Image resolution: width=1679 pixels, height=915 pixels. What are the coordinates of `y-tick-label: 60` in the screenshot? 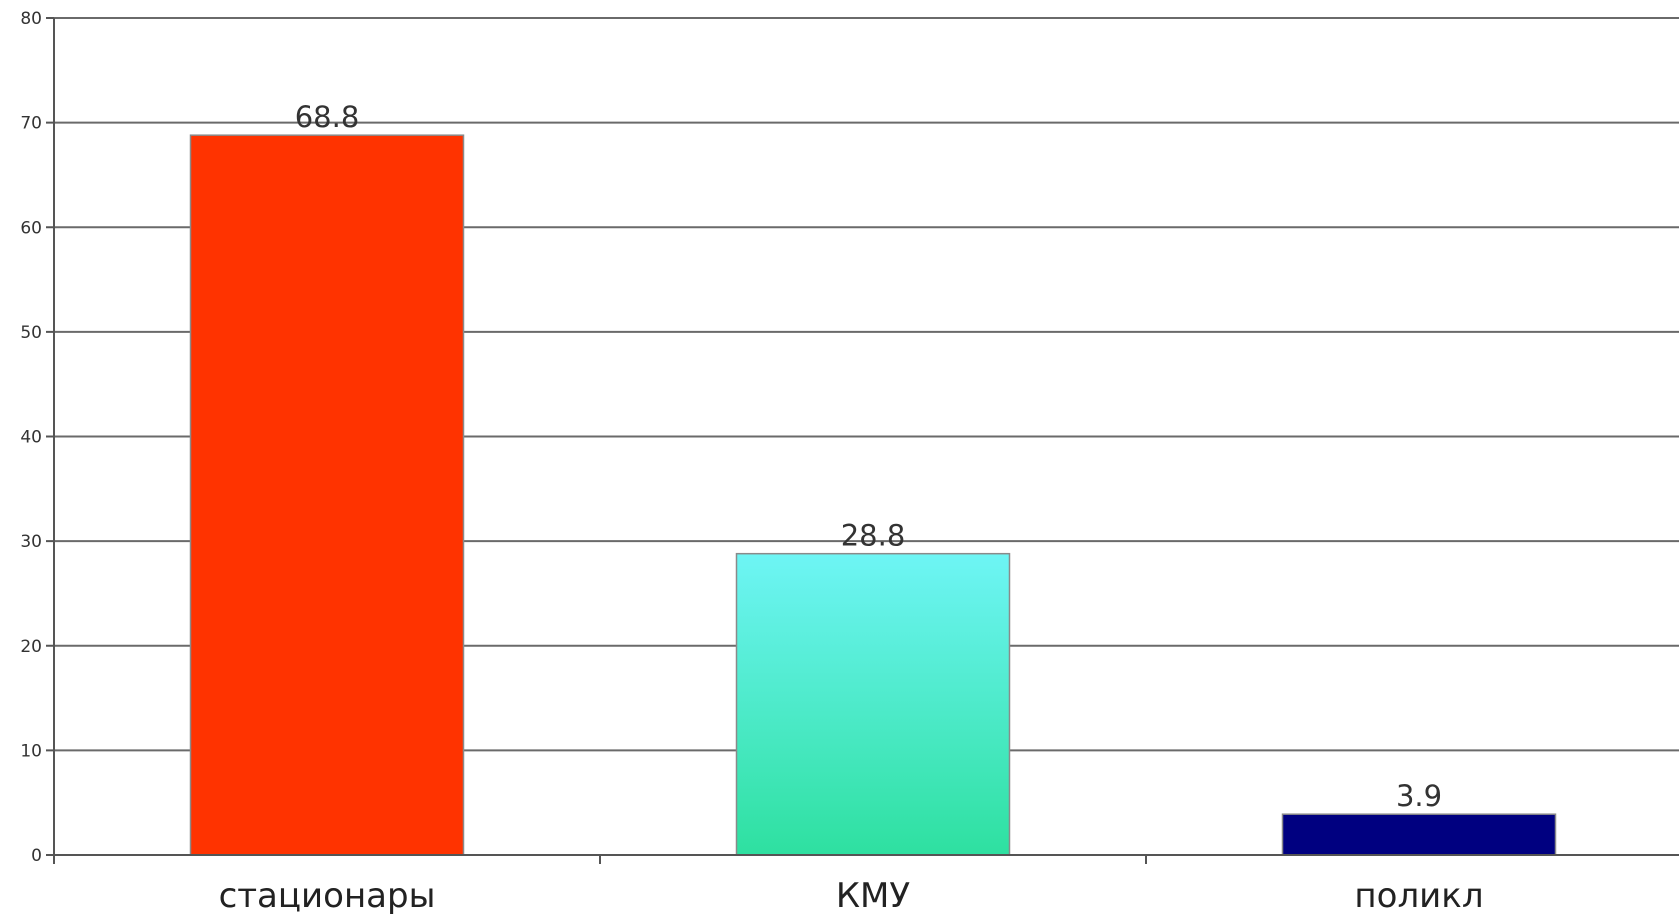 It's located at (31, 228).